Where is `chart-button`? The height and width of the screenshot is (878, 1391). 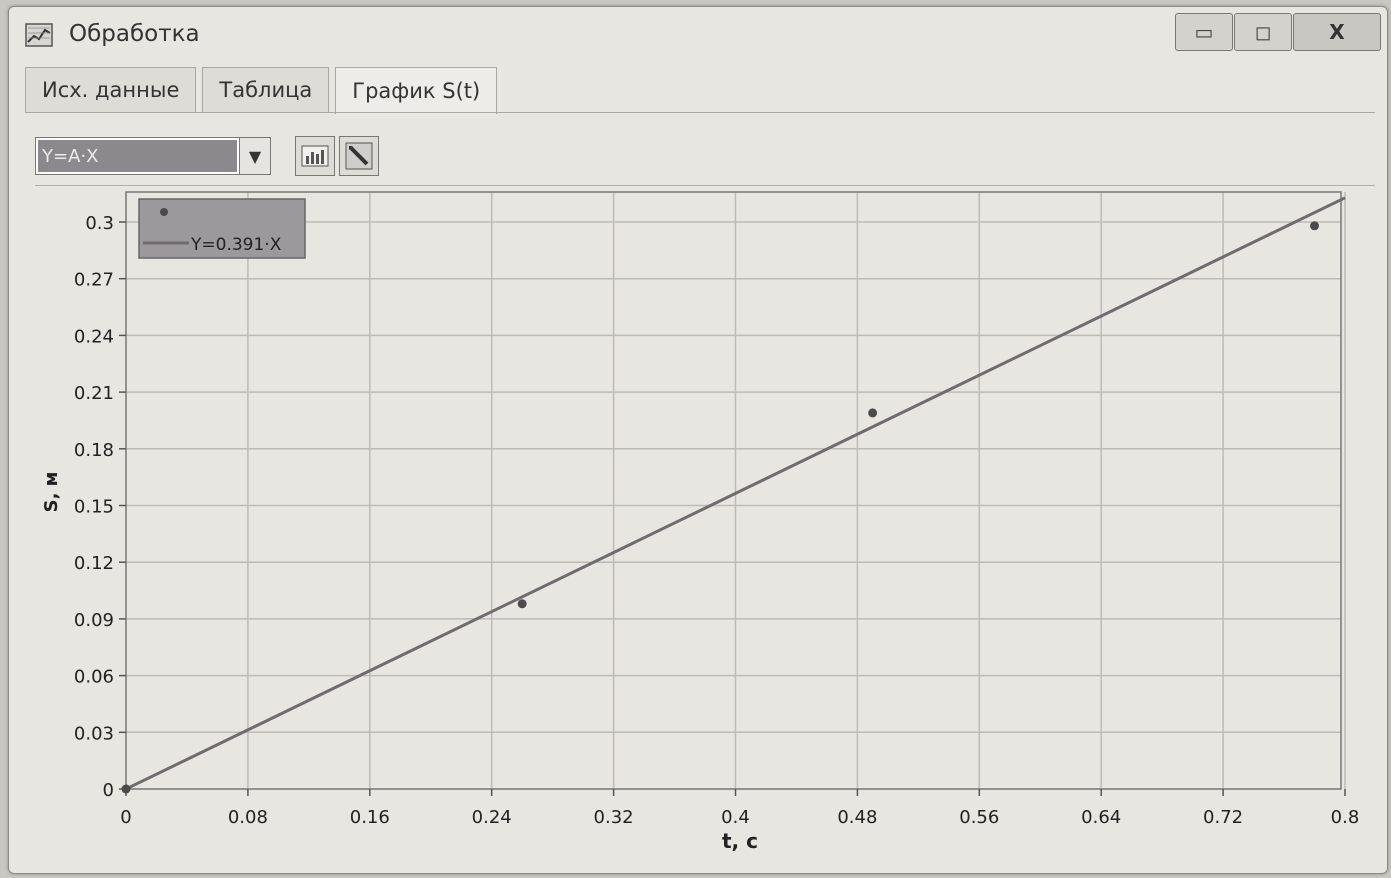 chart-button is located at coordinates (315, 156).